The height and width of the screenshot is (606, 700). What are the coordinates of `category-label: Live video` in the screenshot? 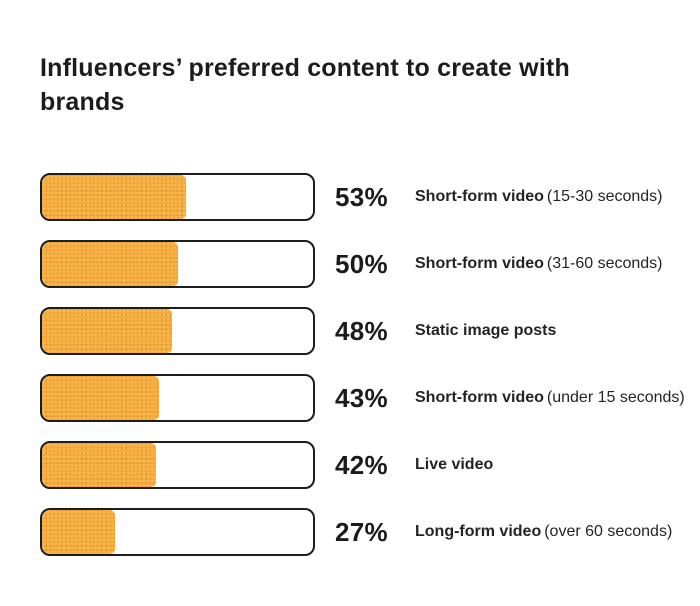 It's located at (454, 465).